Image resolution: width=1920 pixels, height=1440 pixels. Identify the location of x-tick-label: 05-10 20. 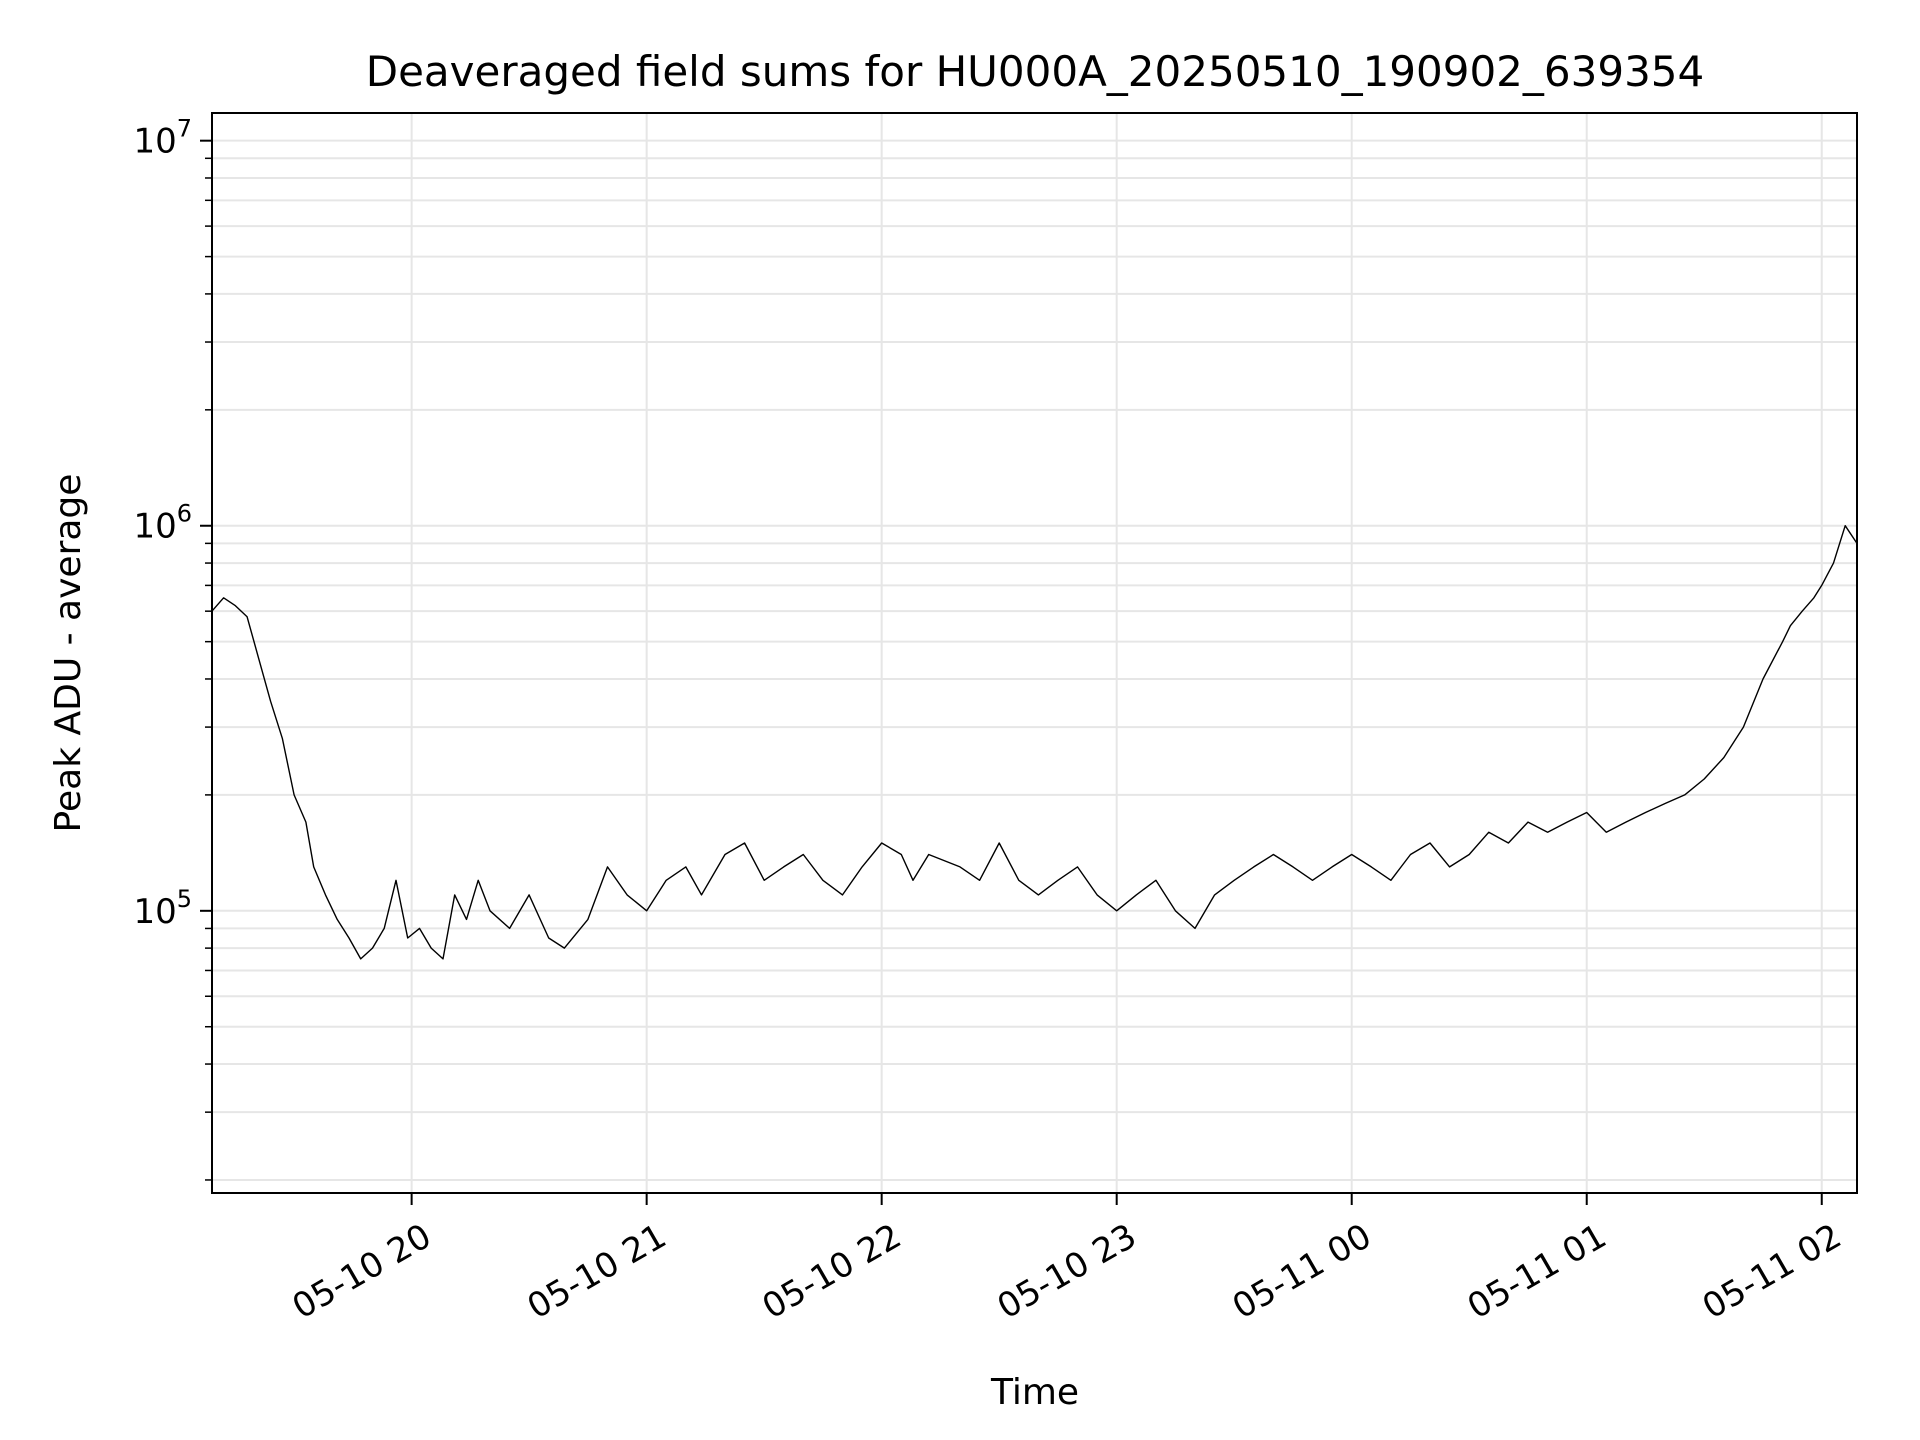
(362, 1271).